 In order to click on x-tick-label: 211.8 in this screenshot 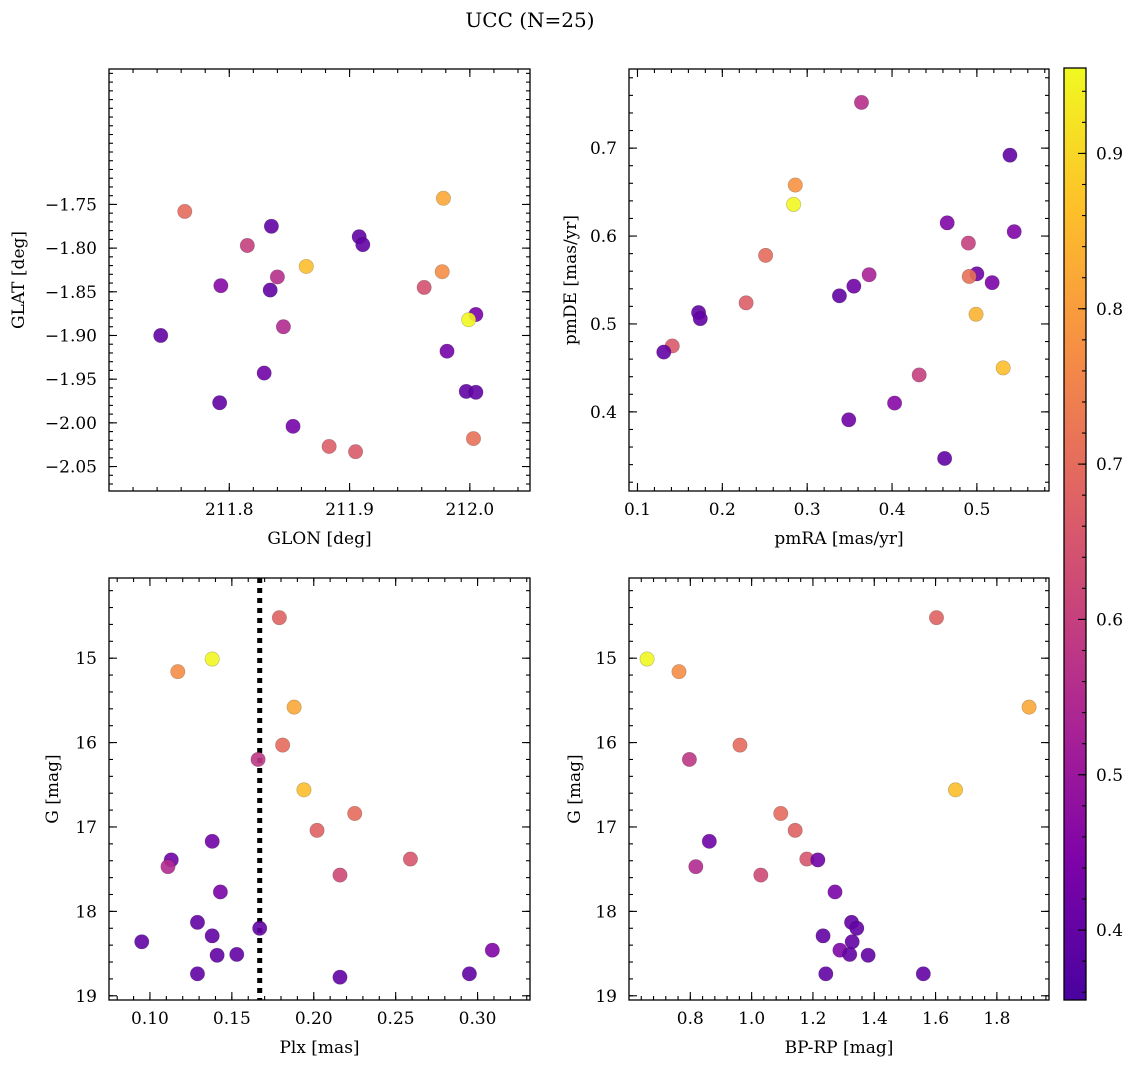, I will do `click(229, 510)`.